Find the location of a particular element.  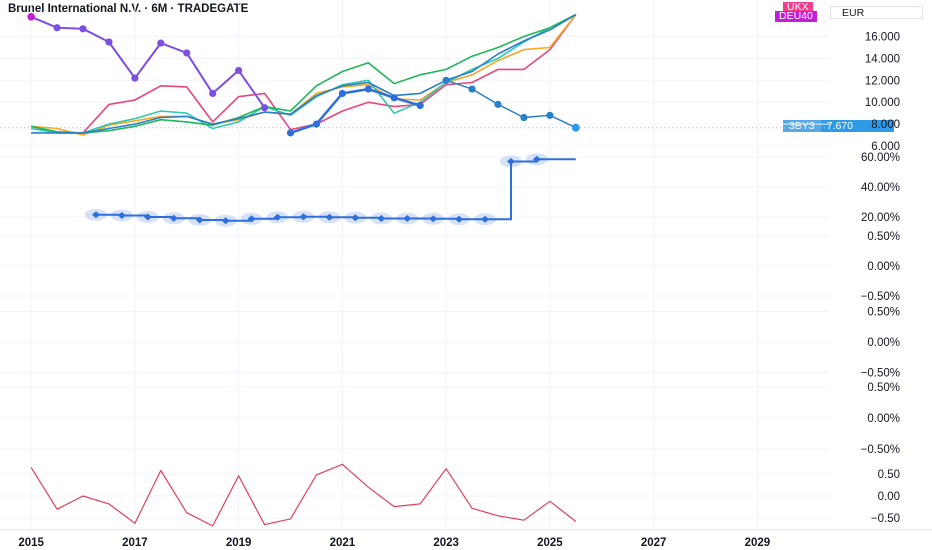

deu40-start-marker is located at coordinates (31, 16).